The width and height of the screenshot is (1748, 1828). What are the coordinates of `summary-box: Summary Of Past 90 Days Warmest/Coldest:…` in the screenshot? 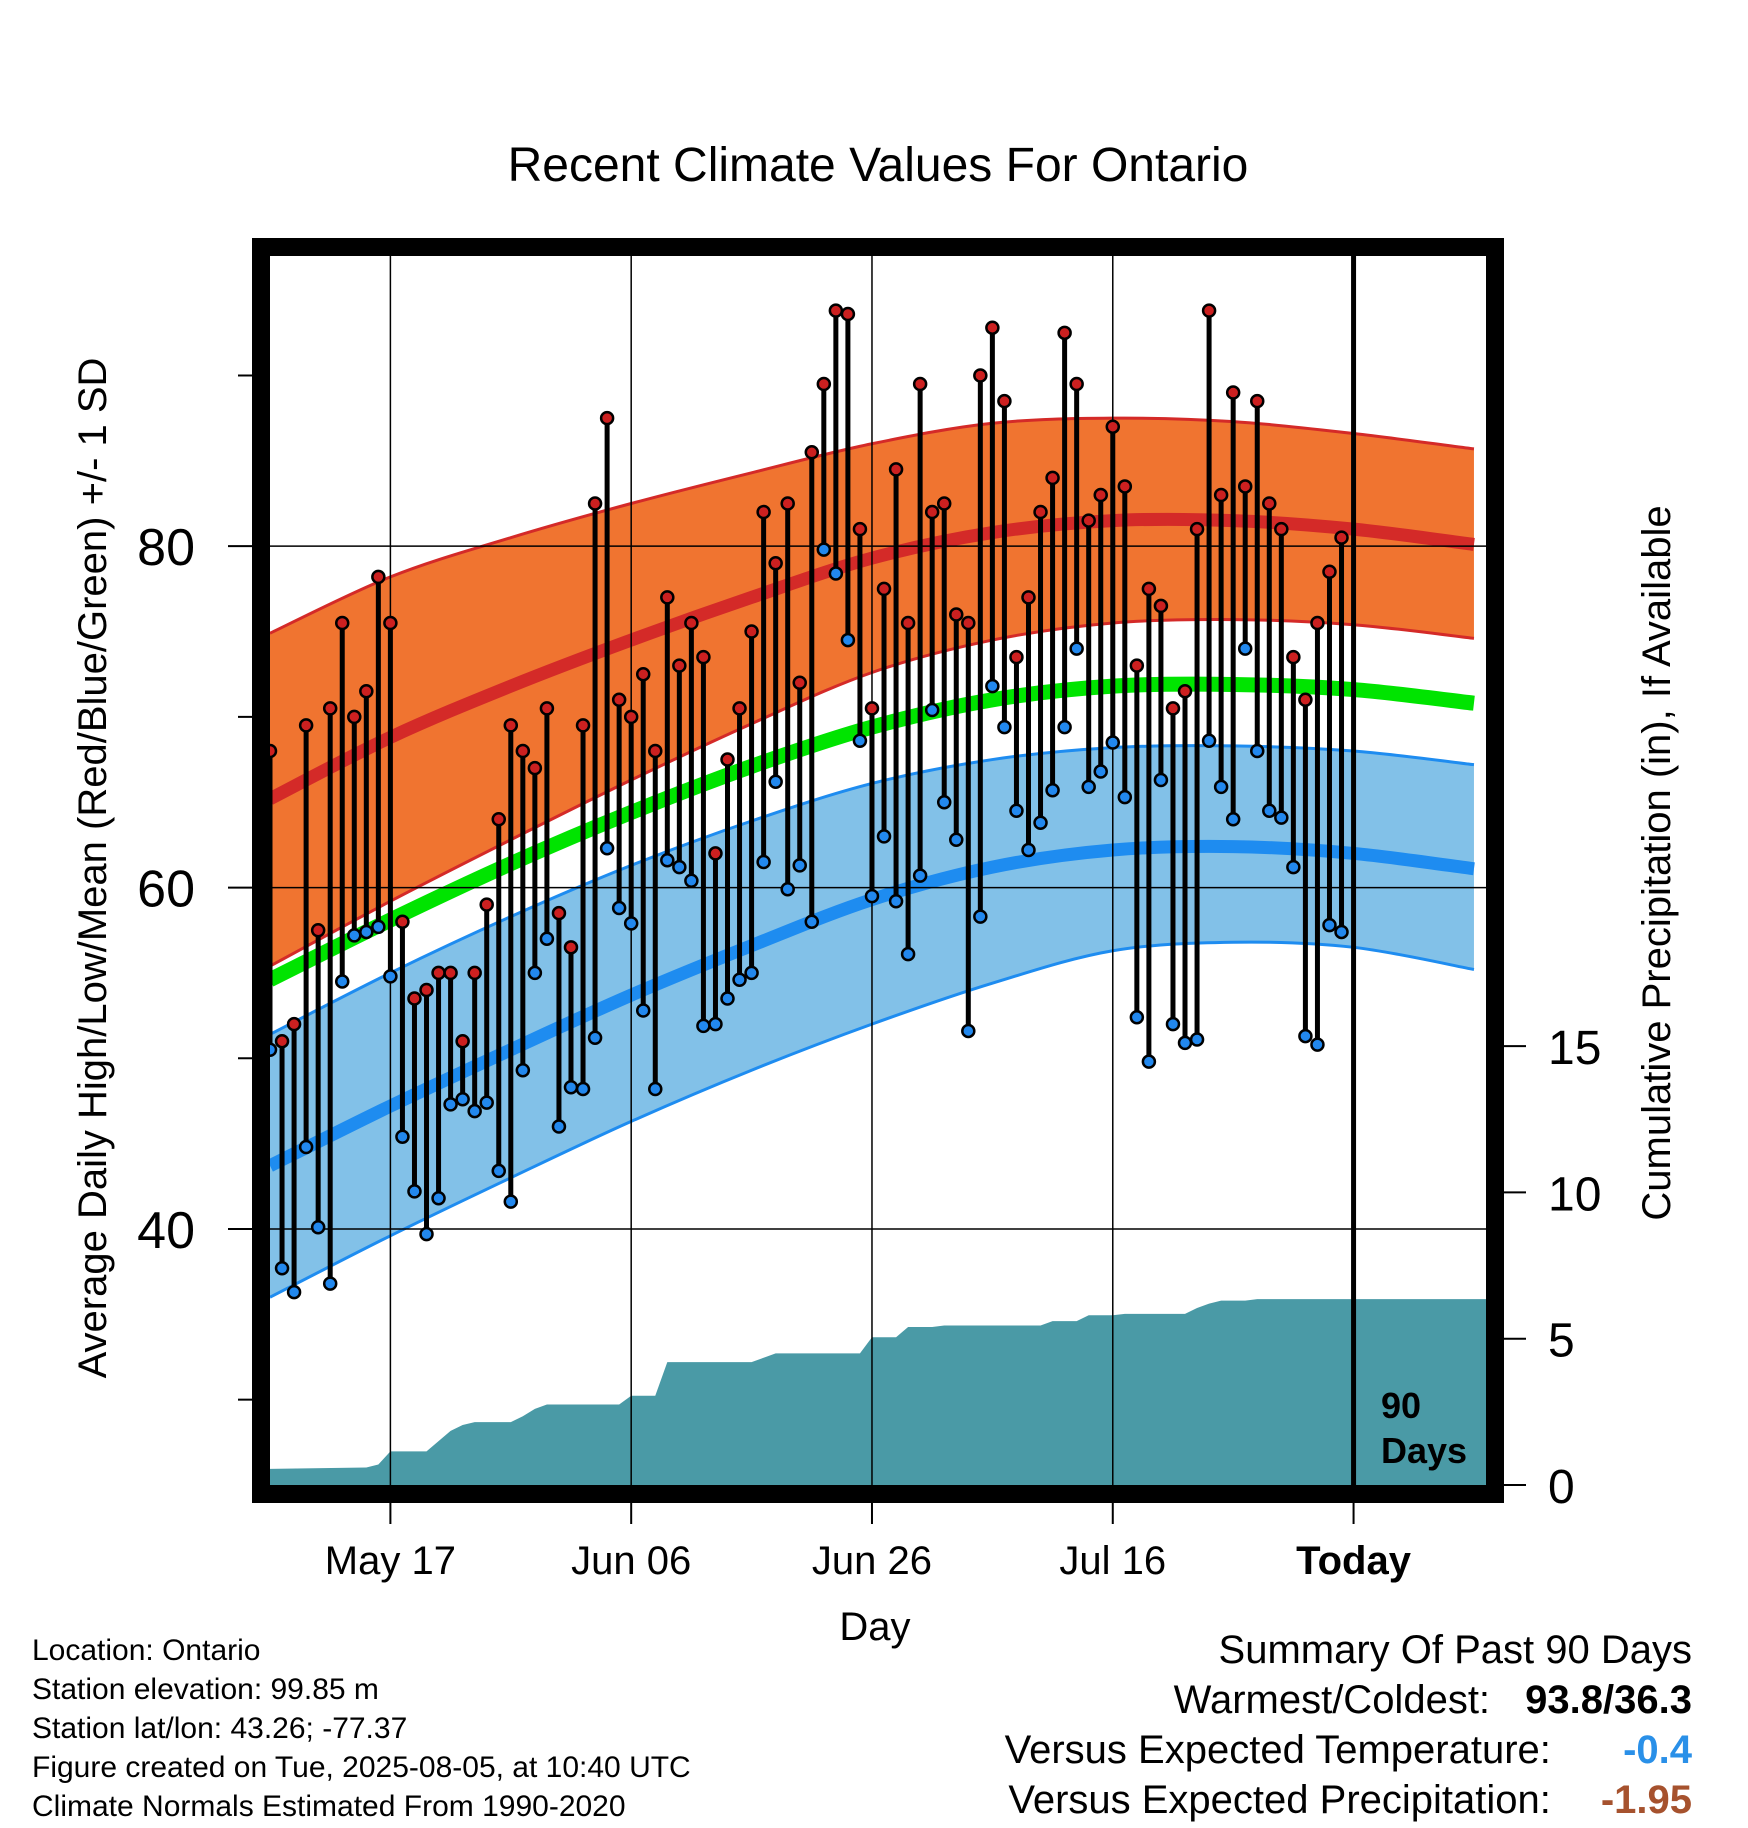 It's located at (1348, 1725).